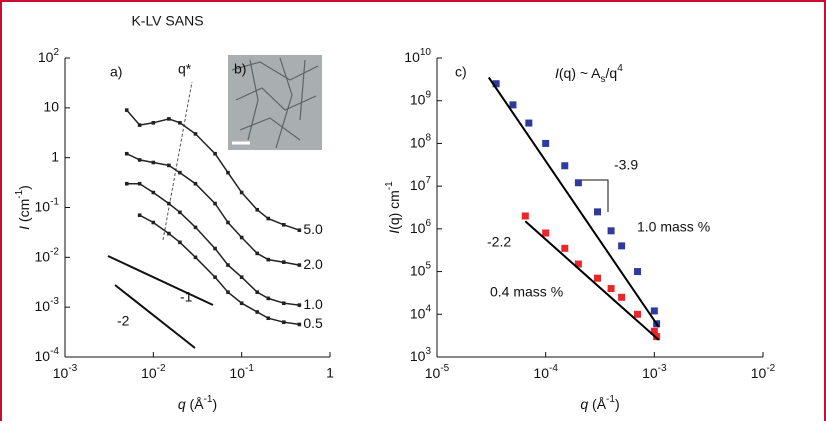  Describe the element at coordinates (213, 209) in the screenshot. I see `series-line` at that location.